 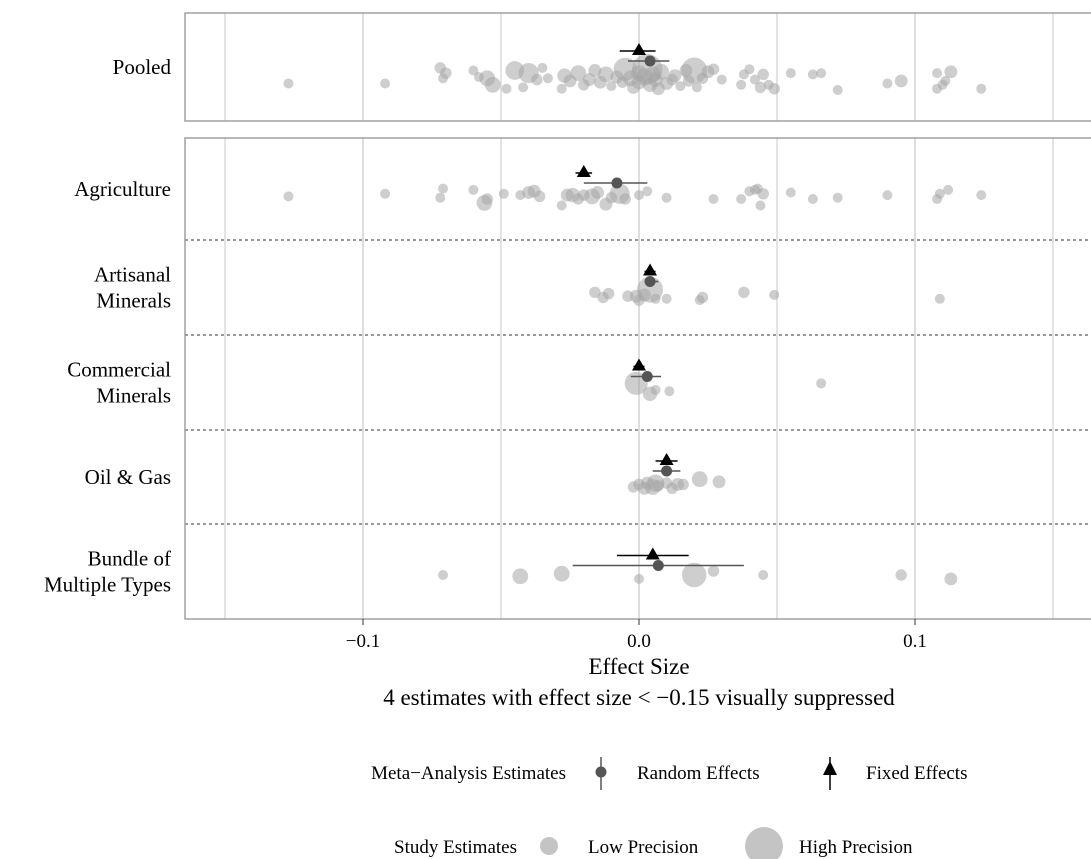 What do you see at coordinates (601, 773) in the screenshot?
I see `legend-random-effects-key` at bounding box center [601, 773].